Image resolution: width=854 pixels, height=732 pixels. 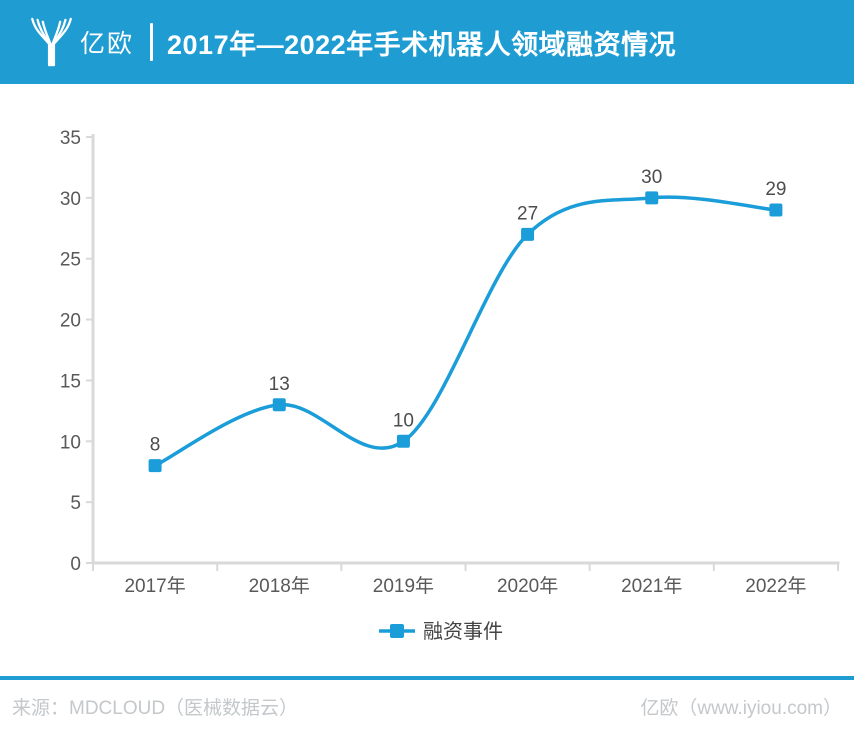 I want to click on data-point-marker-2019年, so click(x=403, y=441).